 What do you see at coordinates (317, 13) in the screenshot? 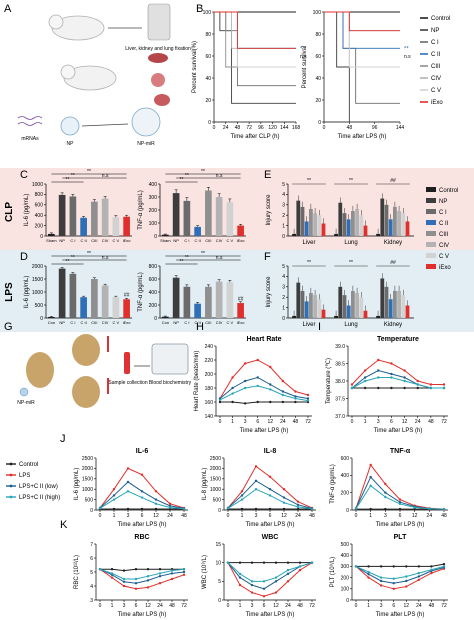
I see `y-tick-label: 100` at bounding box center [317, 13].